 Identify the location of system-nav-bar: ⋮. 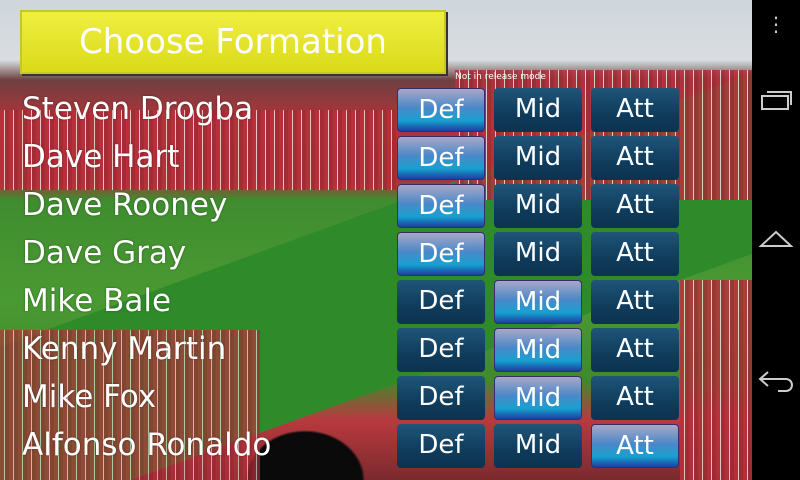
(776, 240).